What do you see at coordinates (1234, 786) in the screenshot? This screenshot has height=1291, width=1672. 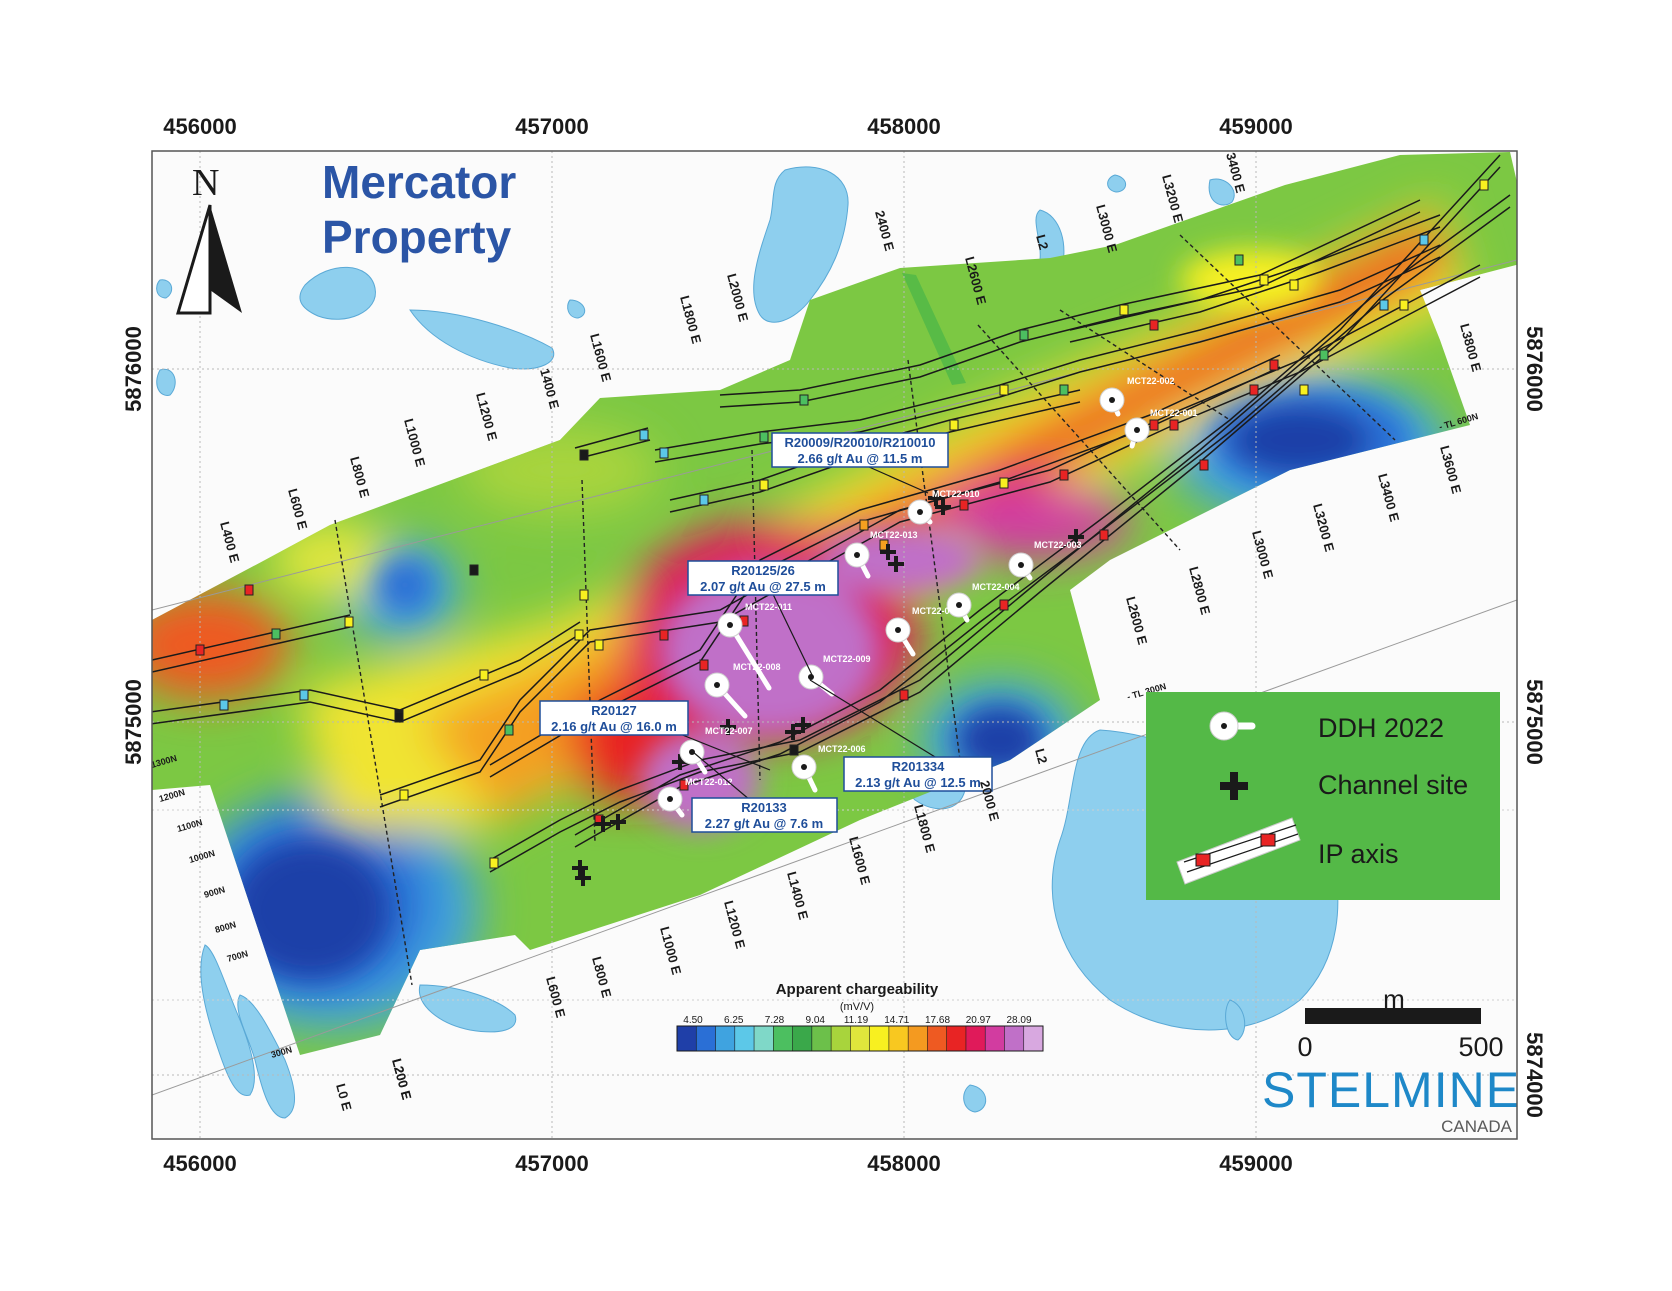 I see `channel-legend-icon` at bounding box center [1234, 786].